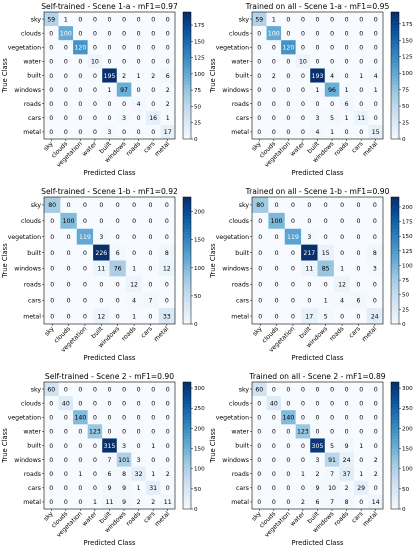 This screenshot has height=550, width=415. What do you see at coordinates (347, 446) in the screenshot?
I see `cell-value-label: 9` at bounding box center [347, 446].